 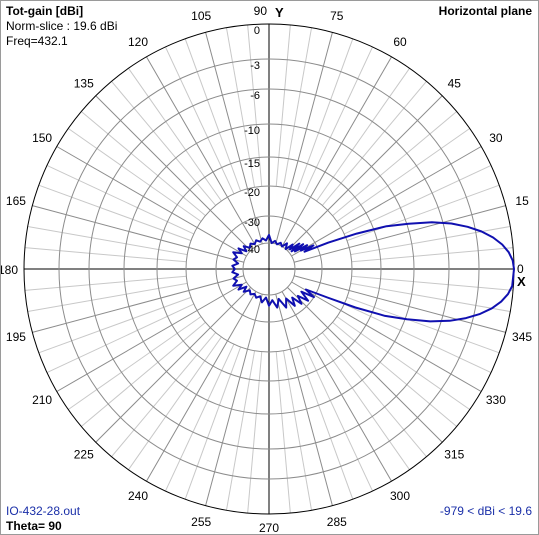 What do you see at coordinates (400, 42) in the screenshot?
I see `angle-tick-label: 60` at bounding box center [400, 42].